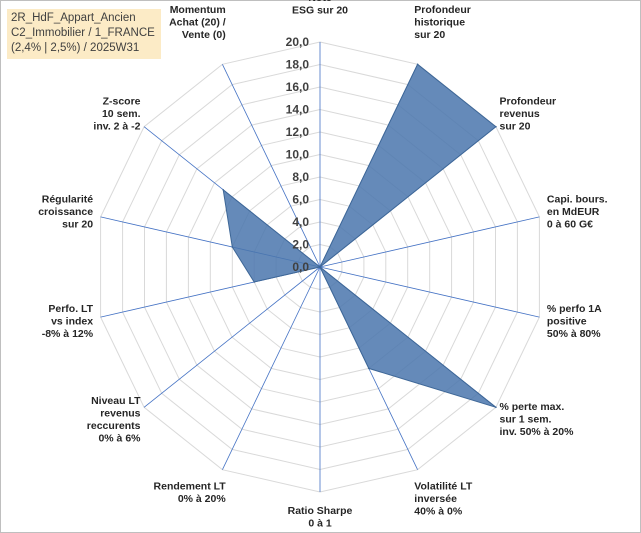  Describe the element at coordinates (73, 18) in the screenshot. I see `info-line-1: 2R_HdF_Appart_Ancien` at that location.